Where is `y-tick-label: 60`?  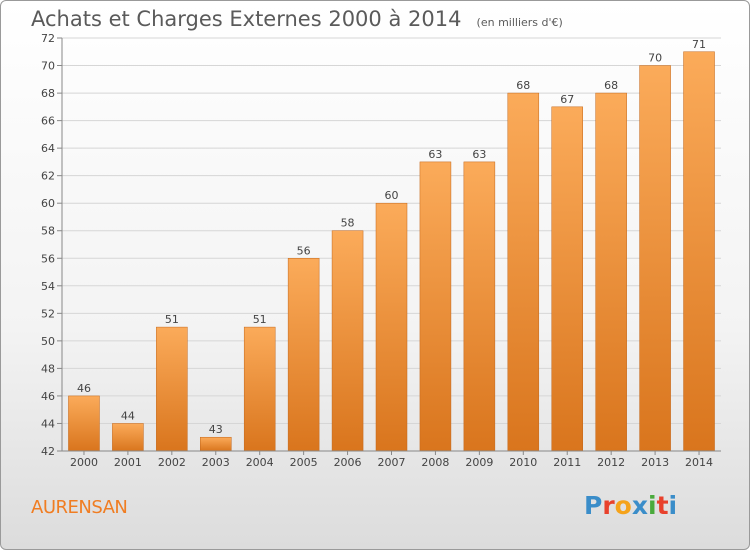
y-tick-label: 60 is located at coordinates (48, 203).